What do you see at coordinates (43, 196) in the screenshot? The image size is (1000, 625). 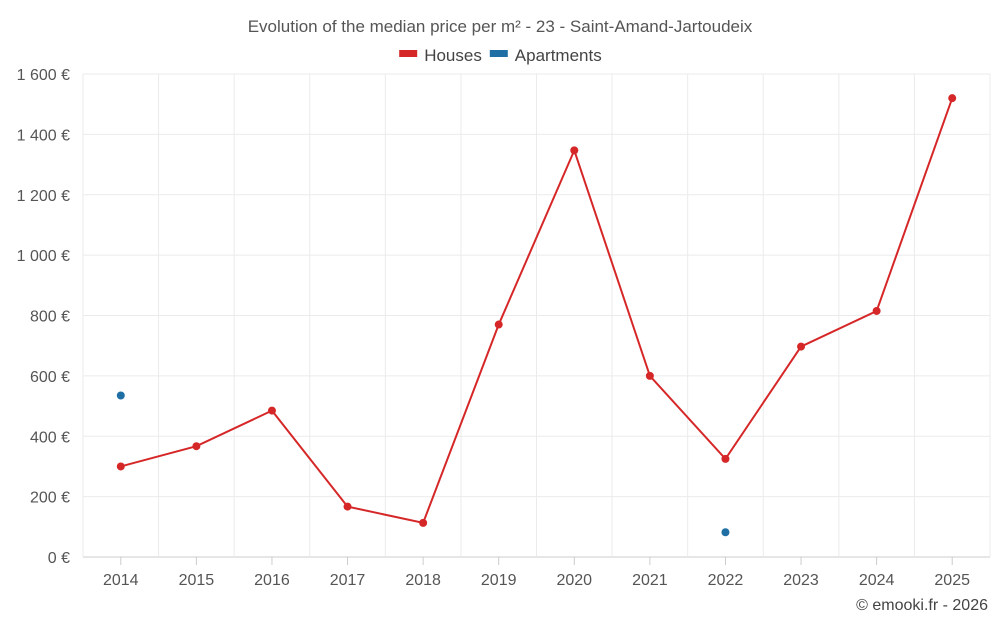 I see `y-tick-label: 1 200 €` at bounding box center [43, 196].